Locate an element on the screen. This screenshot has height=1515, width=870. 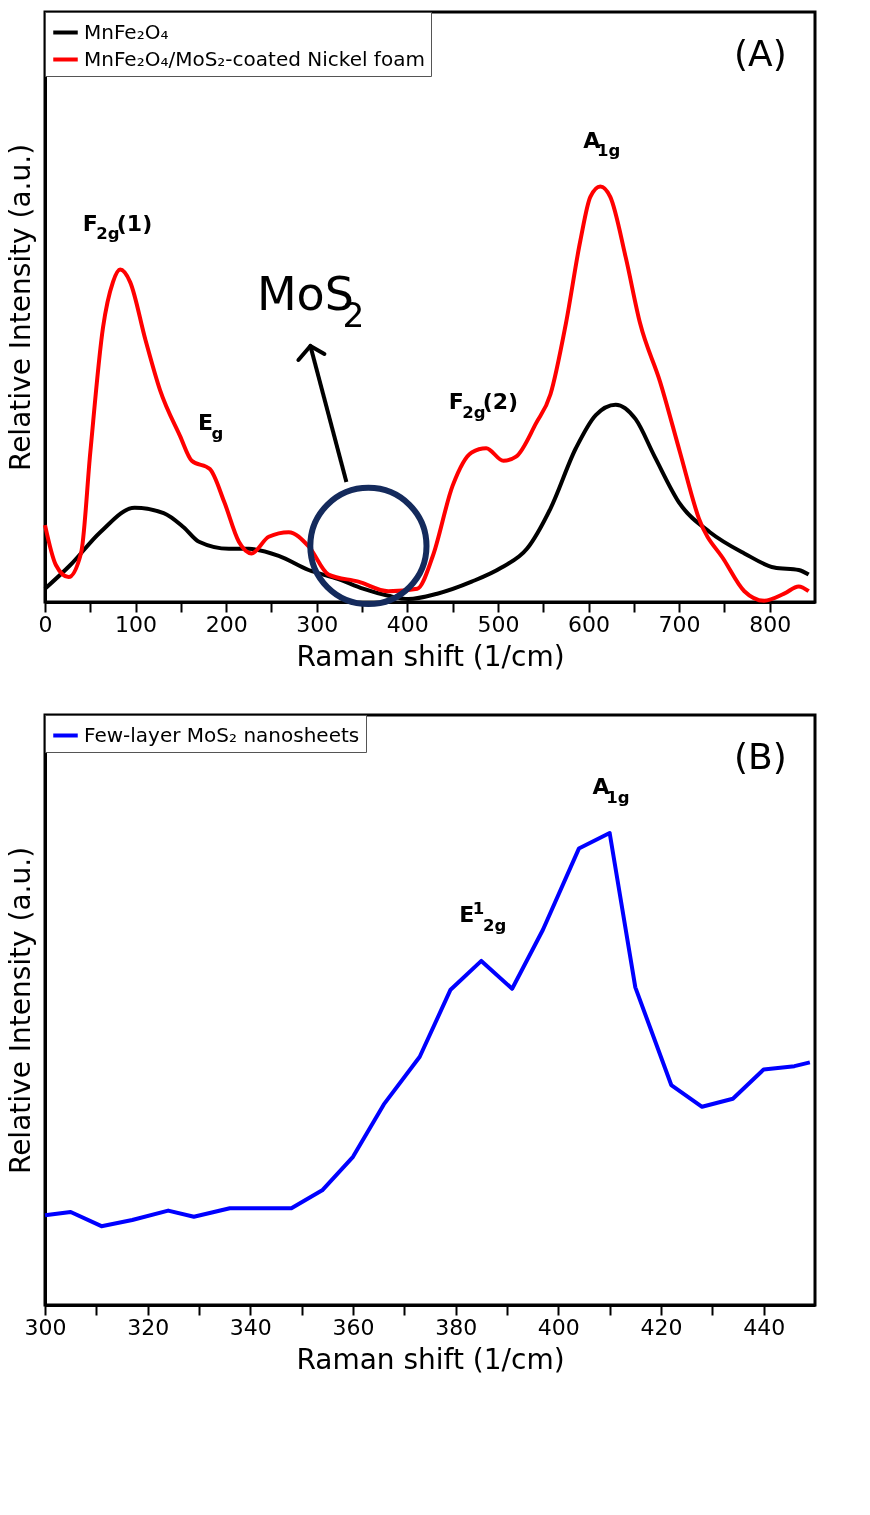
x-tick-label: 420 is located at coordinates (661, 1327).